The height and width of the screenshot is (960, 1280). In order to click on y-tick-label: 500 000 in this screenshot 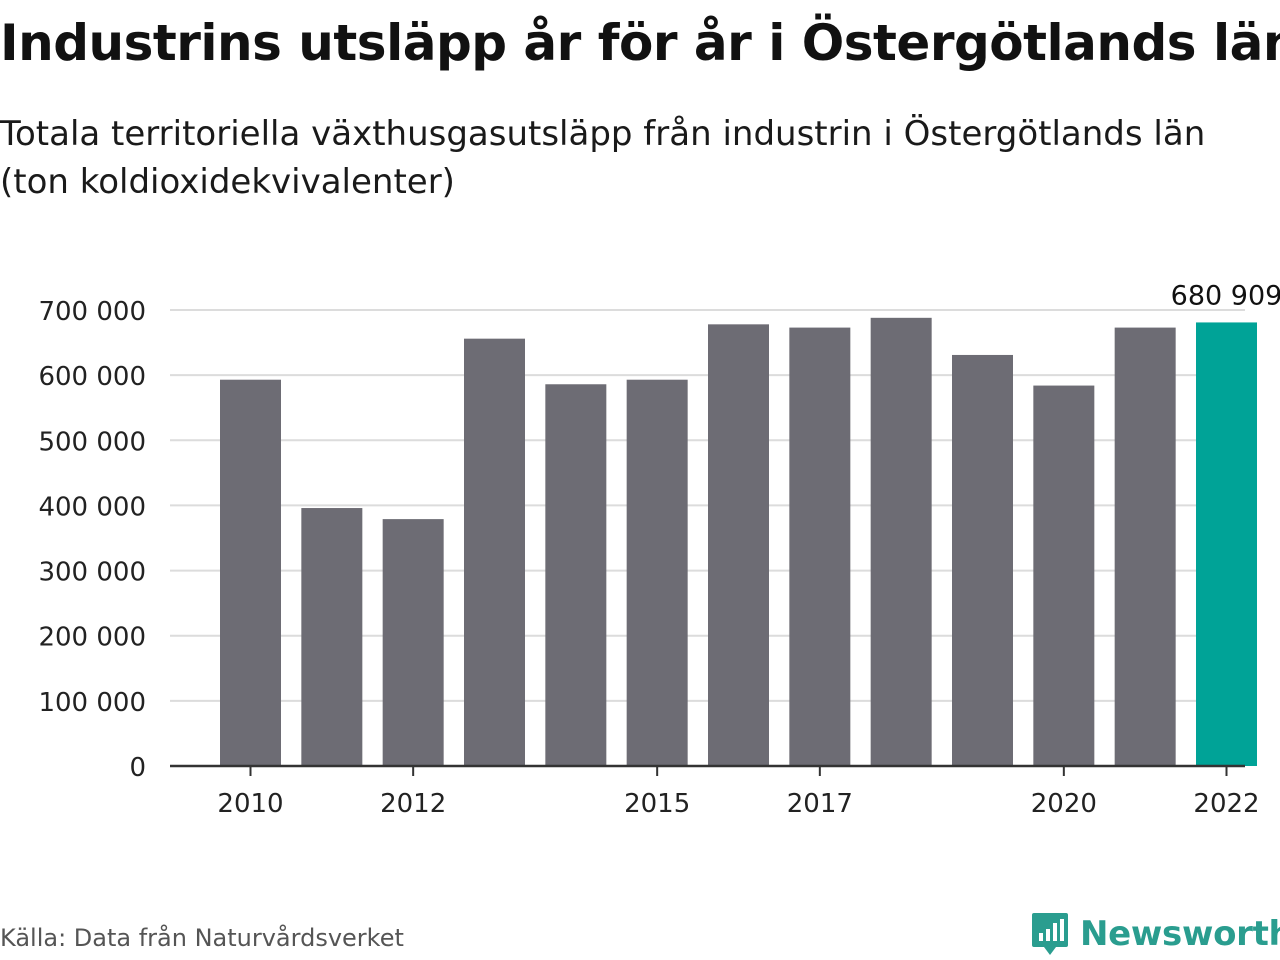, I will do `click(92, 442)`.